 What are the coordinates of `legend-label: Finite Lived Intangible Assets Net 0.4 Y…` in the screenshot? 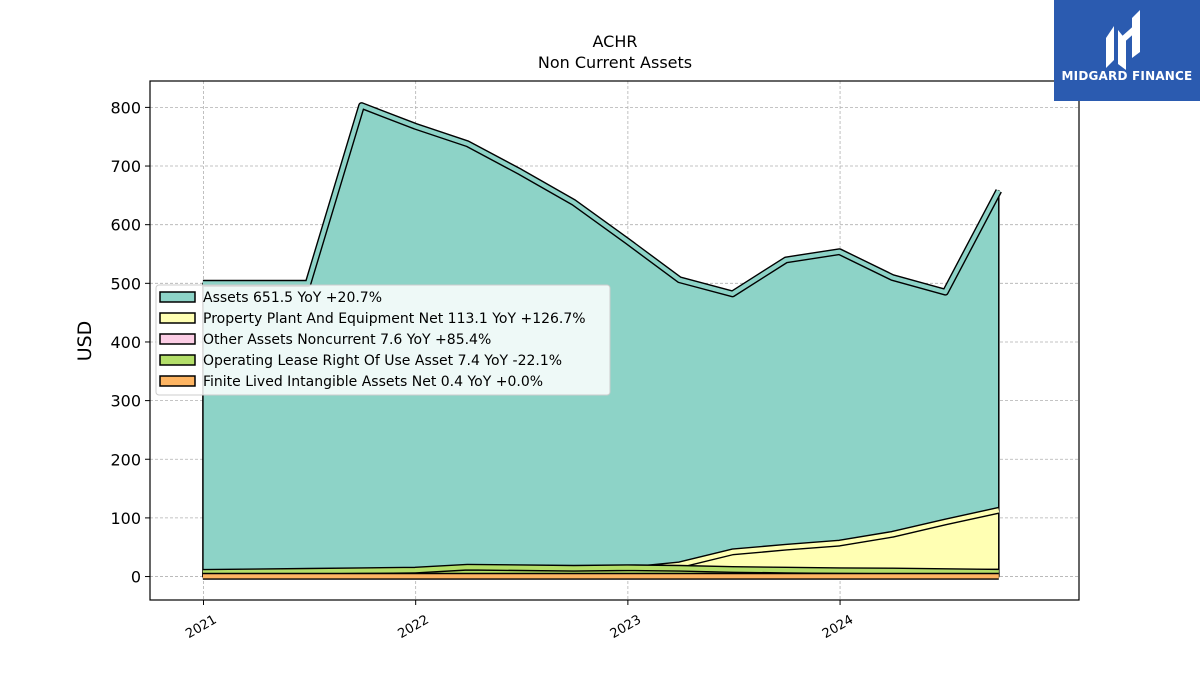 It's located at (373, 382).